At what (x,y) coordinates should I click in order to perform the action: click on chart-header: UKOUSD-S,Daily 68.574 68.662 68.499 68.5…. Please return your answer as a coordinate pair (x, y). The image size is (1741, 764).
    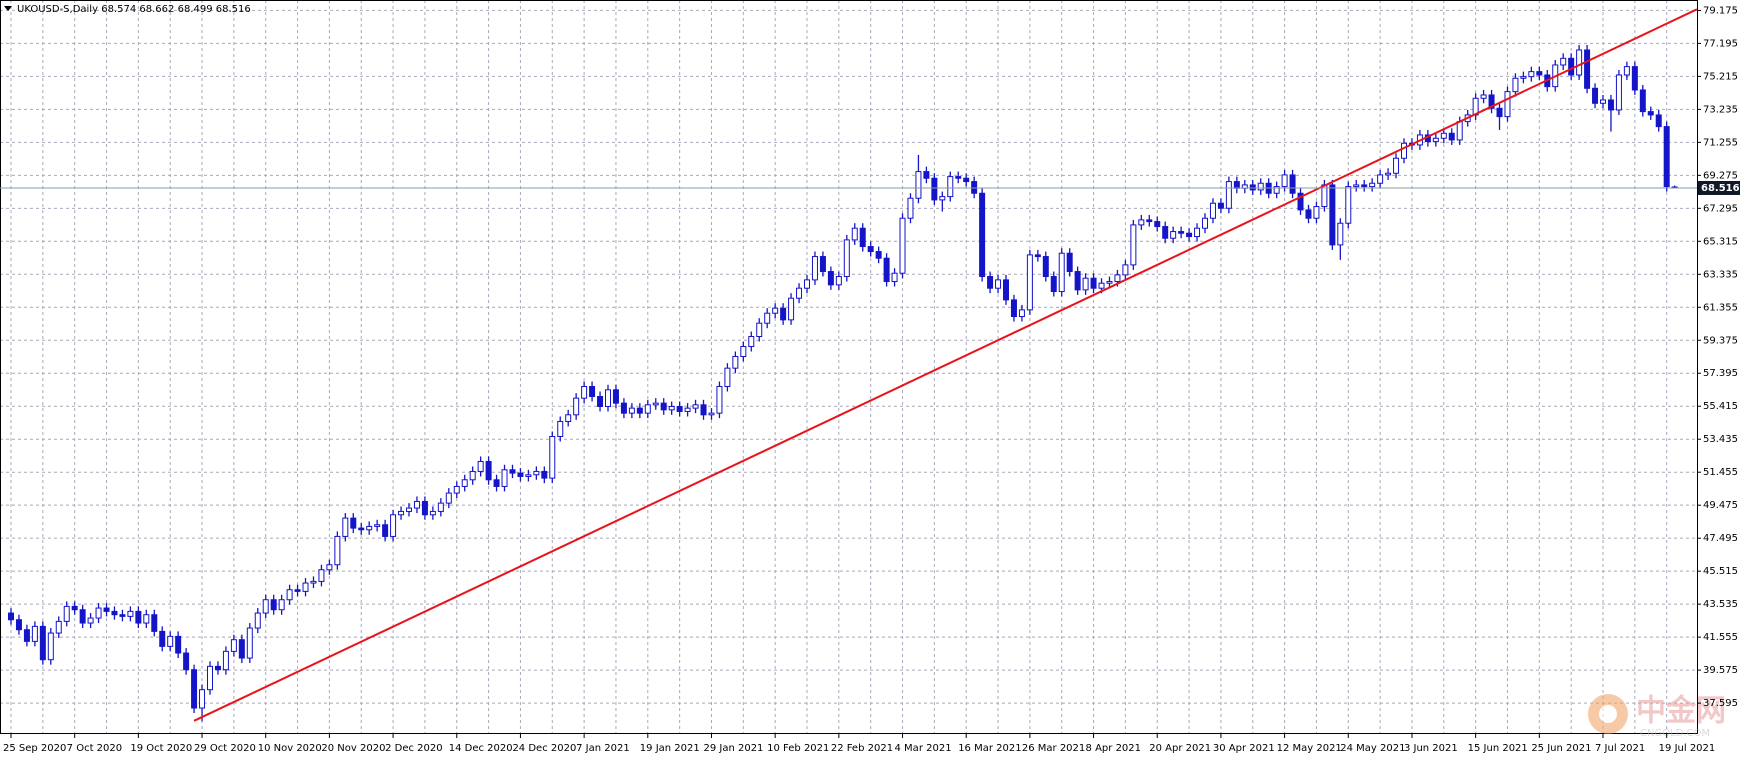
    Looking at the image, I should click on (134, 9).